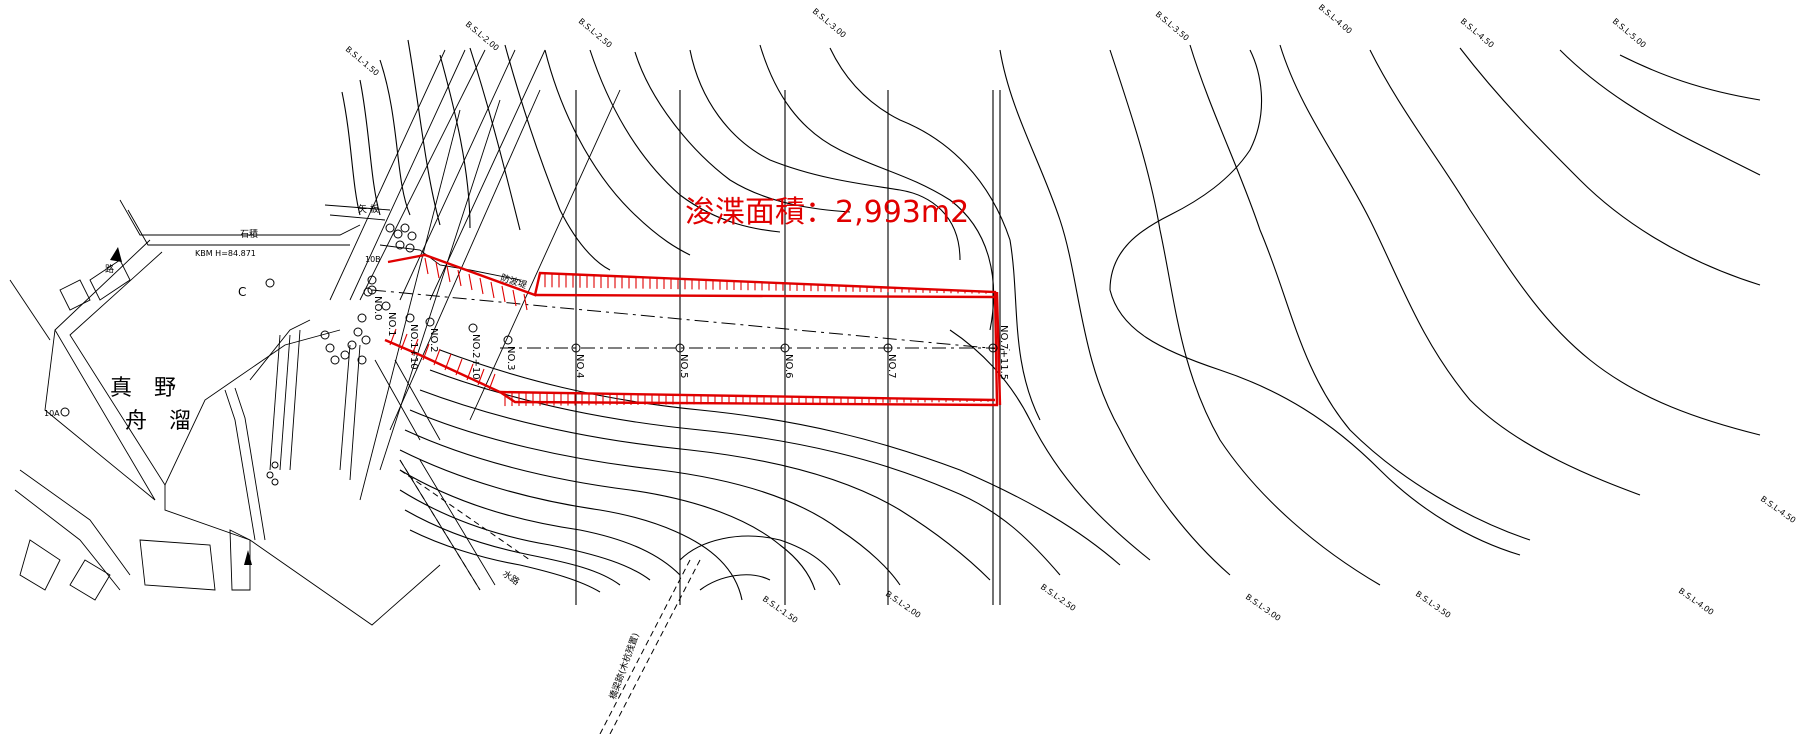 This screenshot has height=734, width=1814. Describe the element at coordinates (891, 366) in the screenshot. I see `section-label-9: NO.7` at that location.